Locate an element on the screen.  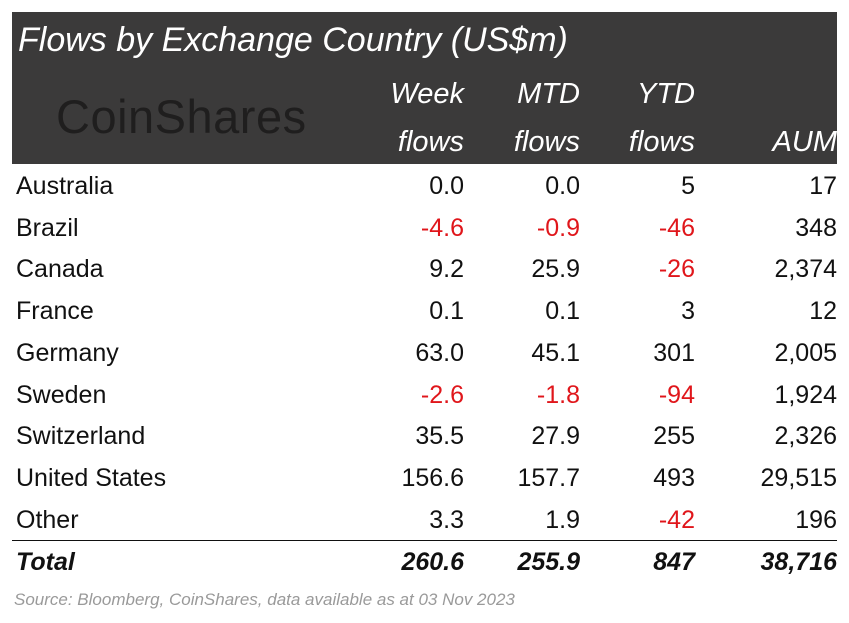
cell-week-flows: -4.6 is located at coordinates (442, 228).